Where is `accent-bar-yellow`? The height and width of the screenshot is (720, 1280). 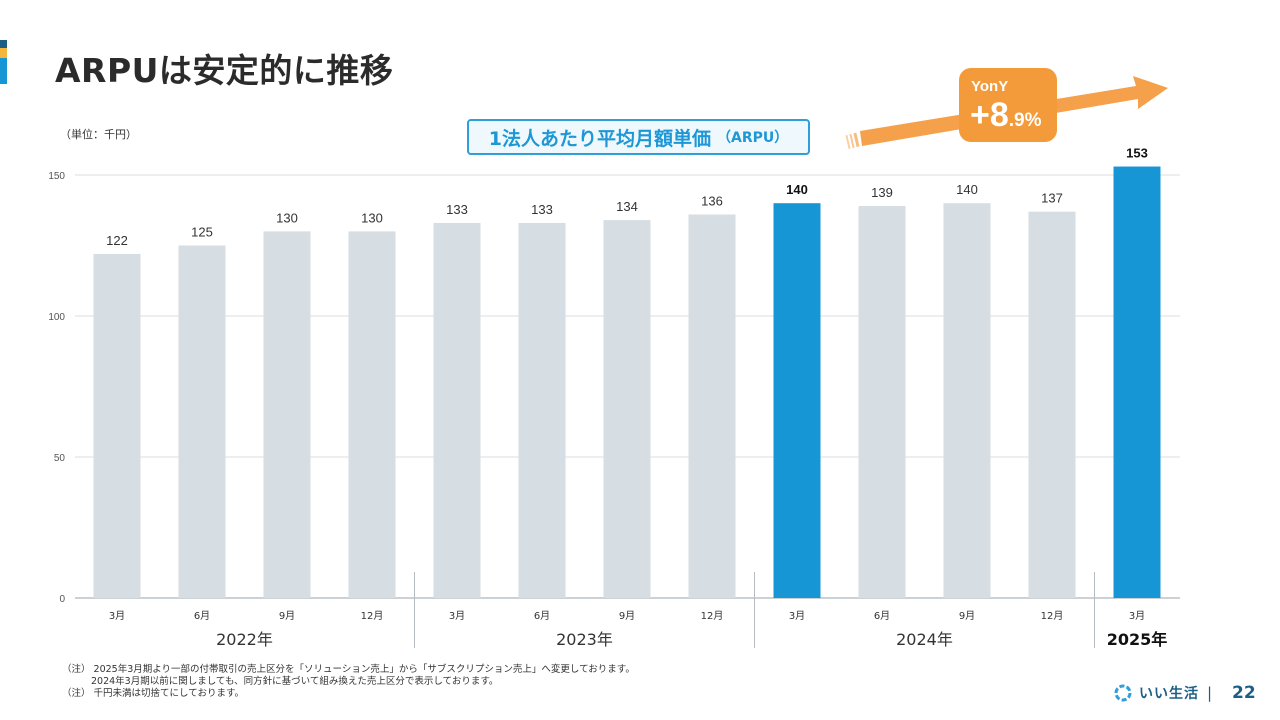 accent-bar-yellow is located at coordinates (3, 53).